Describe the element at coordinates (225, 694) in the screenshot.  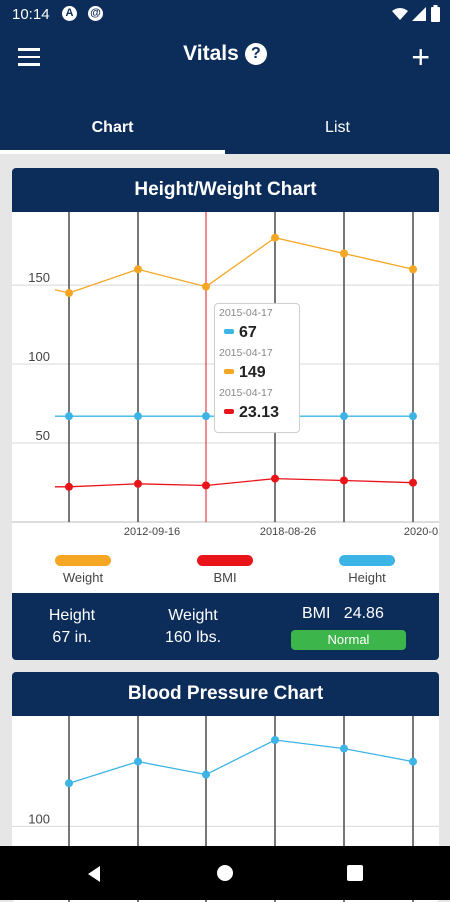
I see `blood-pressure-title: Blood Pressure Chart` at that location.